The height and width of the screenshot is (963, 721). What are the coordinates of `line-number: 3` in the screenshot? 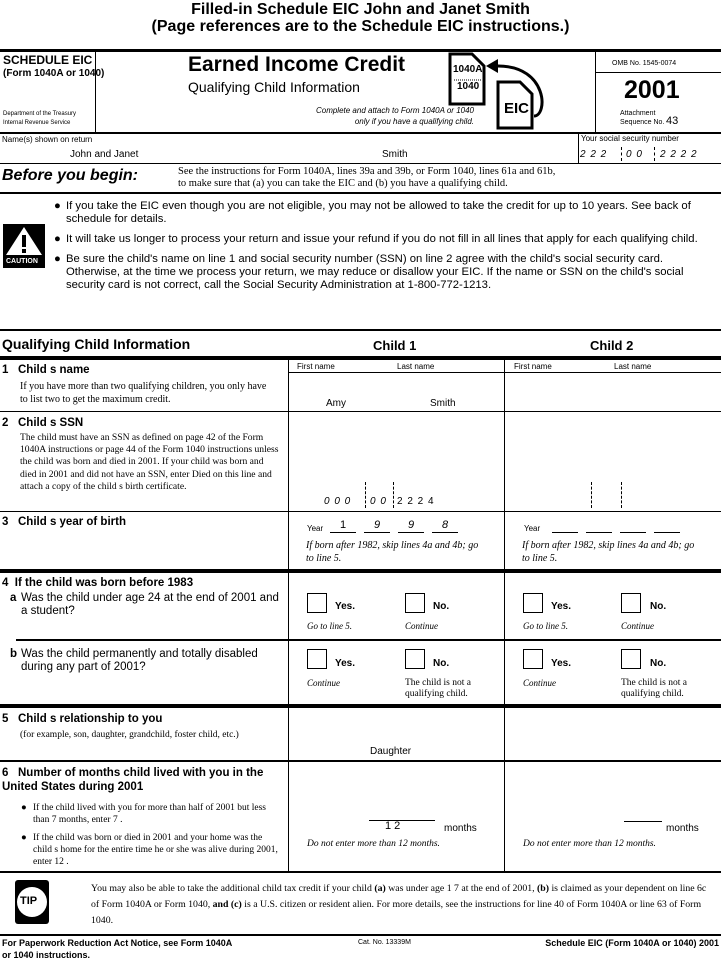 It's located at (5, 522).